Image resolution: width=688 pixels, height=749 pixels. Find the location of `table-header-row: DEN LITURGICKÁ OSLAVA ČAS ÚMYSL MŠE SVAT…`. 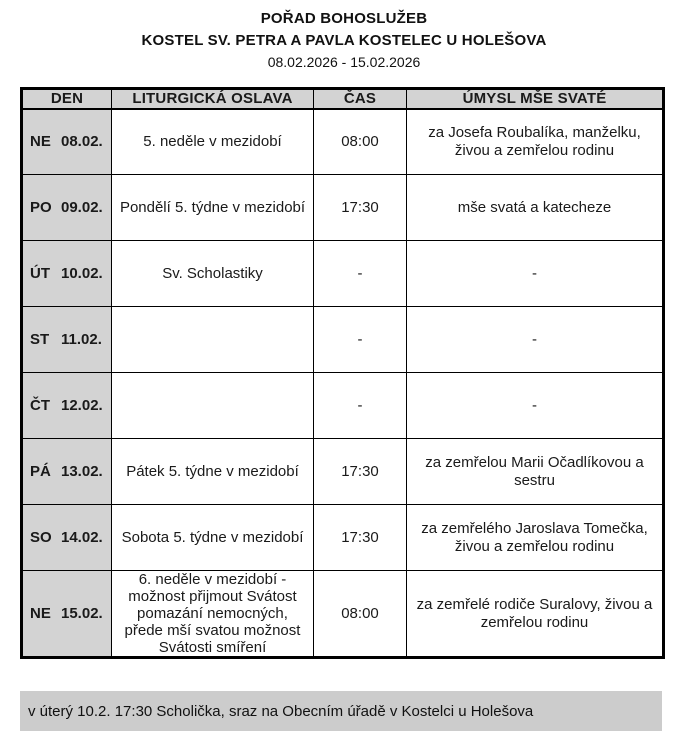

table-header-row: DEN LITURGICKÁ OSLAVA ČAS ÚMYSL MŠE SVAT… is located at coordinates (342, 99).